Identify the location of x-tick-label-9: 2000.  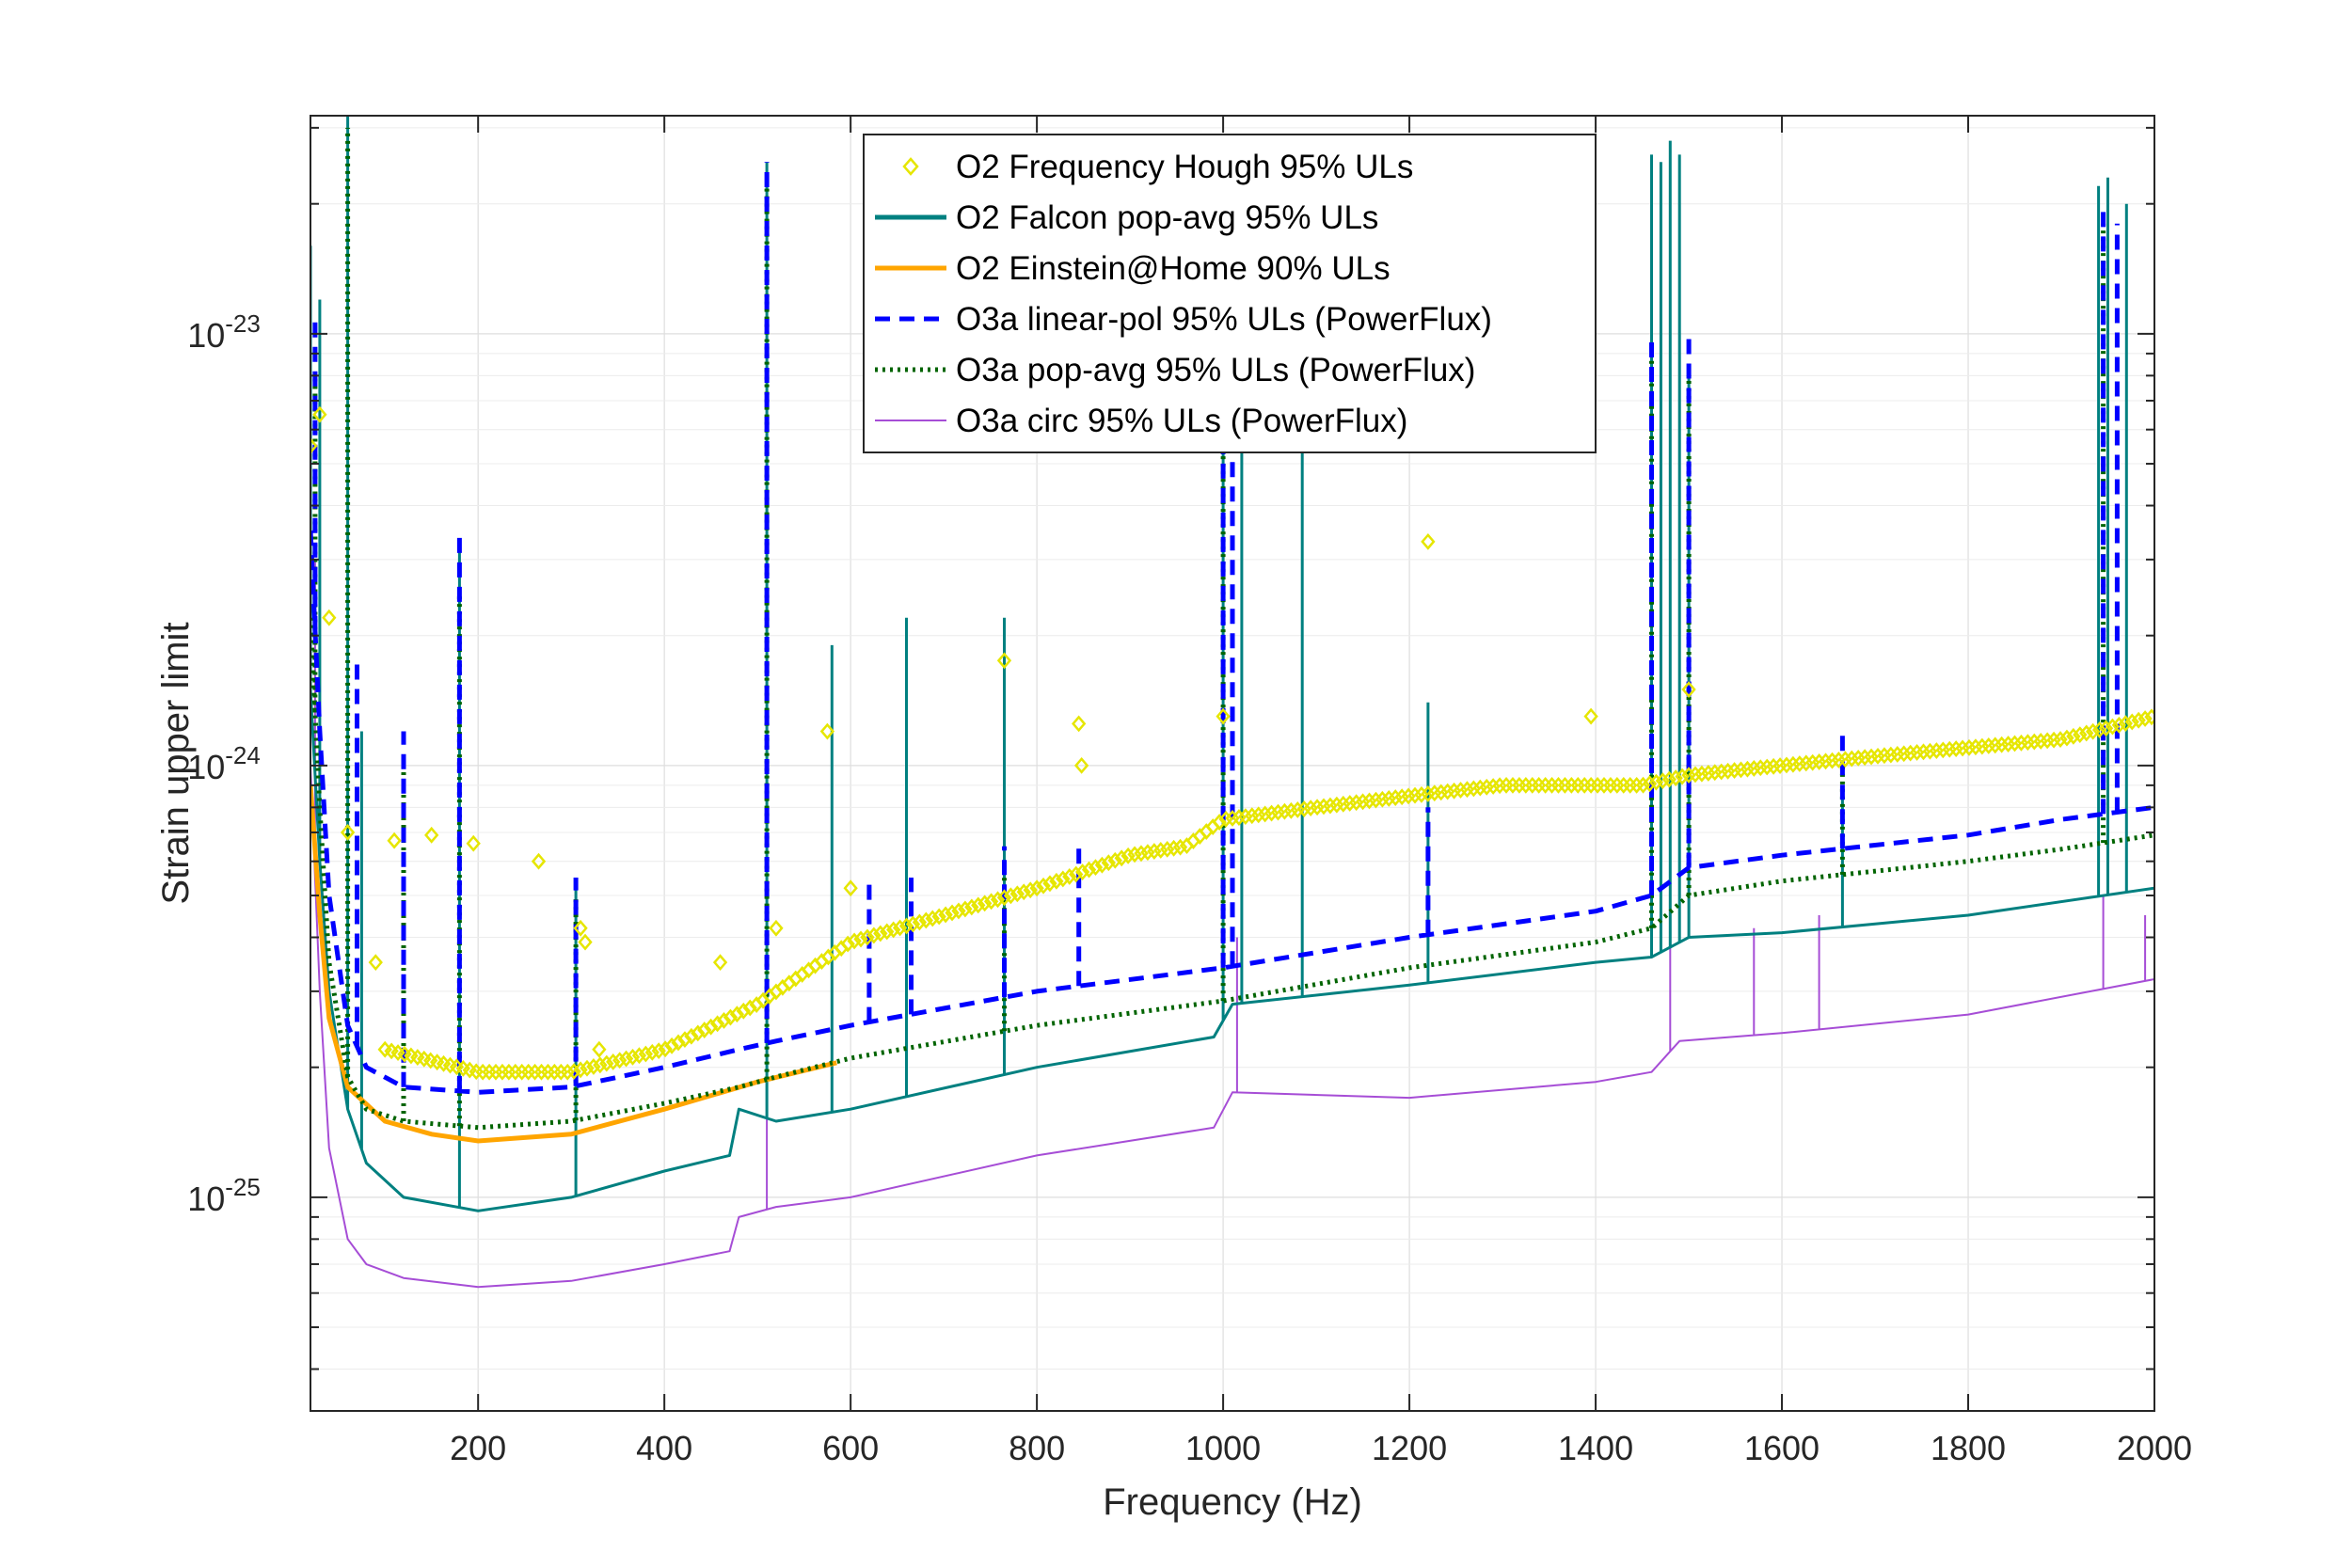
(2154, 1448).